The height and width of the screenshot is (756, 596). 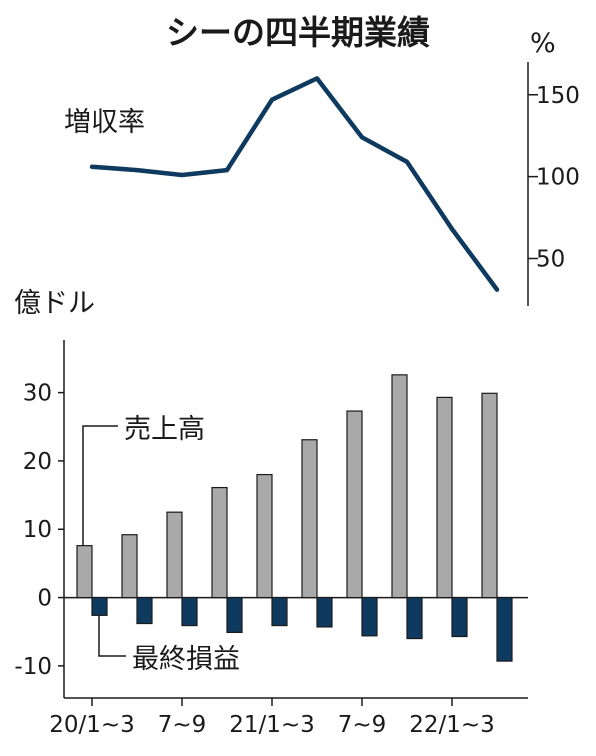 What do you see at coordinates (54, 303) in the screenshot?
I see `bar-y-unit: 億ドル` at bounding box center [54, 303].